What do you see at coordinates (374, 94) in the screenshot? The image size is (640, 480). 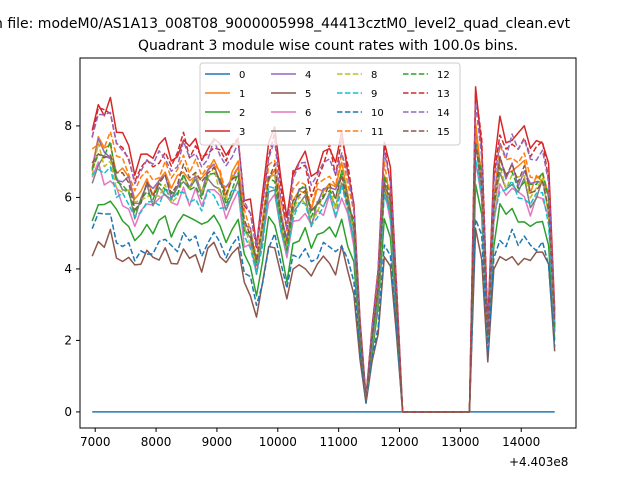 I see `legend-label-9: 9` at bounding box center [374, 94].